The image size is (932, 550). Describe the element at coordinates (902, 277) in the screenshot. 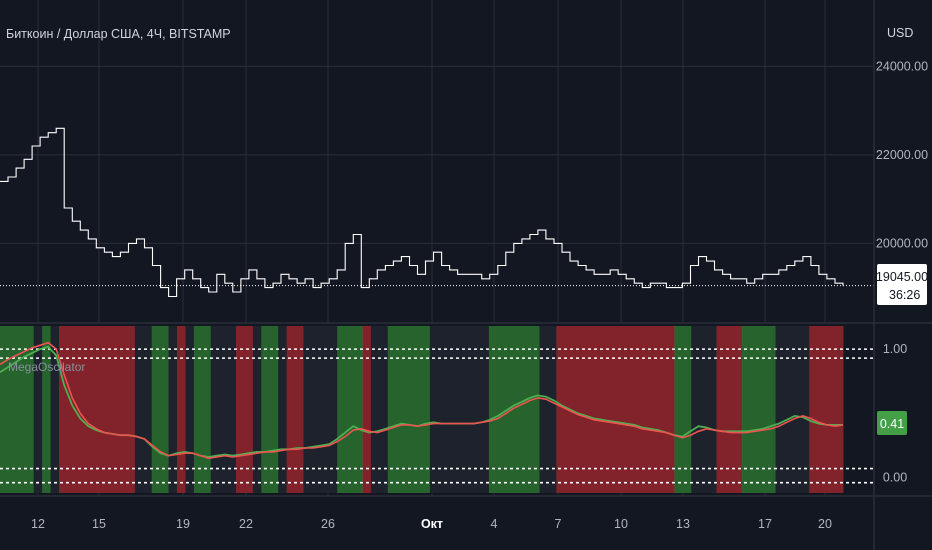

I see `price-badge-value: 19045.00` at that location.